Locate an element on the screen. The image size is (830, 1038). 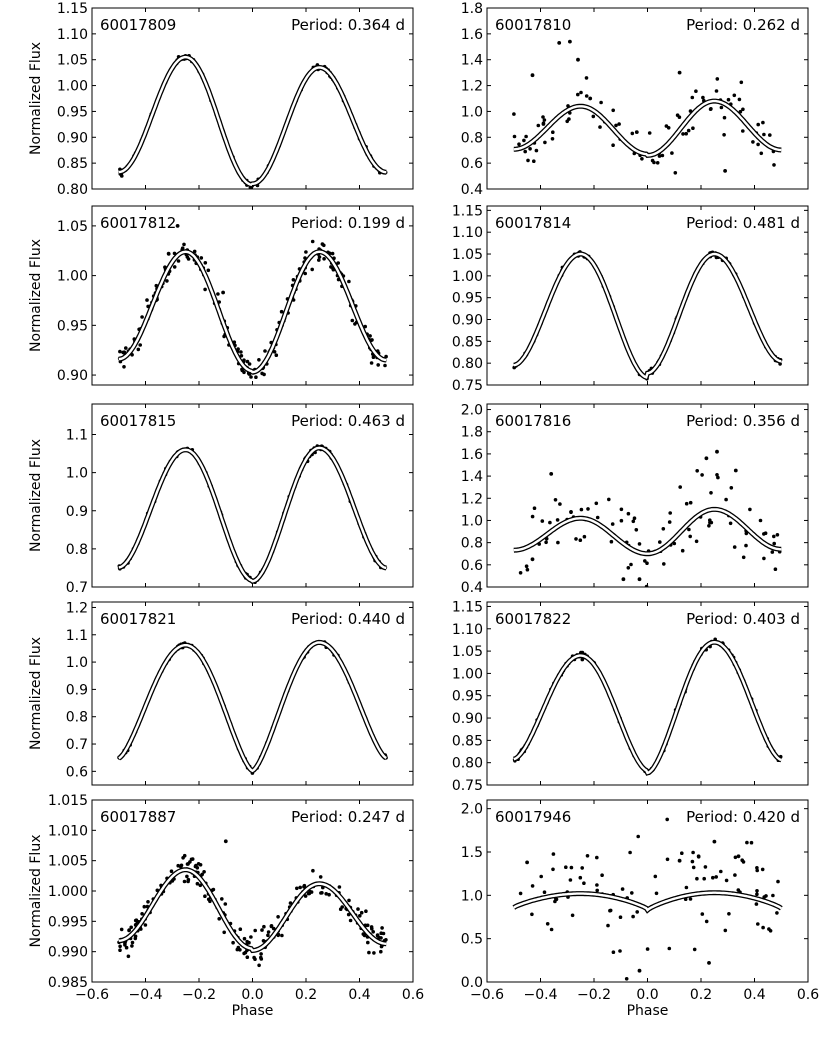
panel-period-label: Period: 0.247 d is located at coordinates (348, 817).